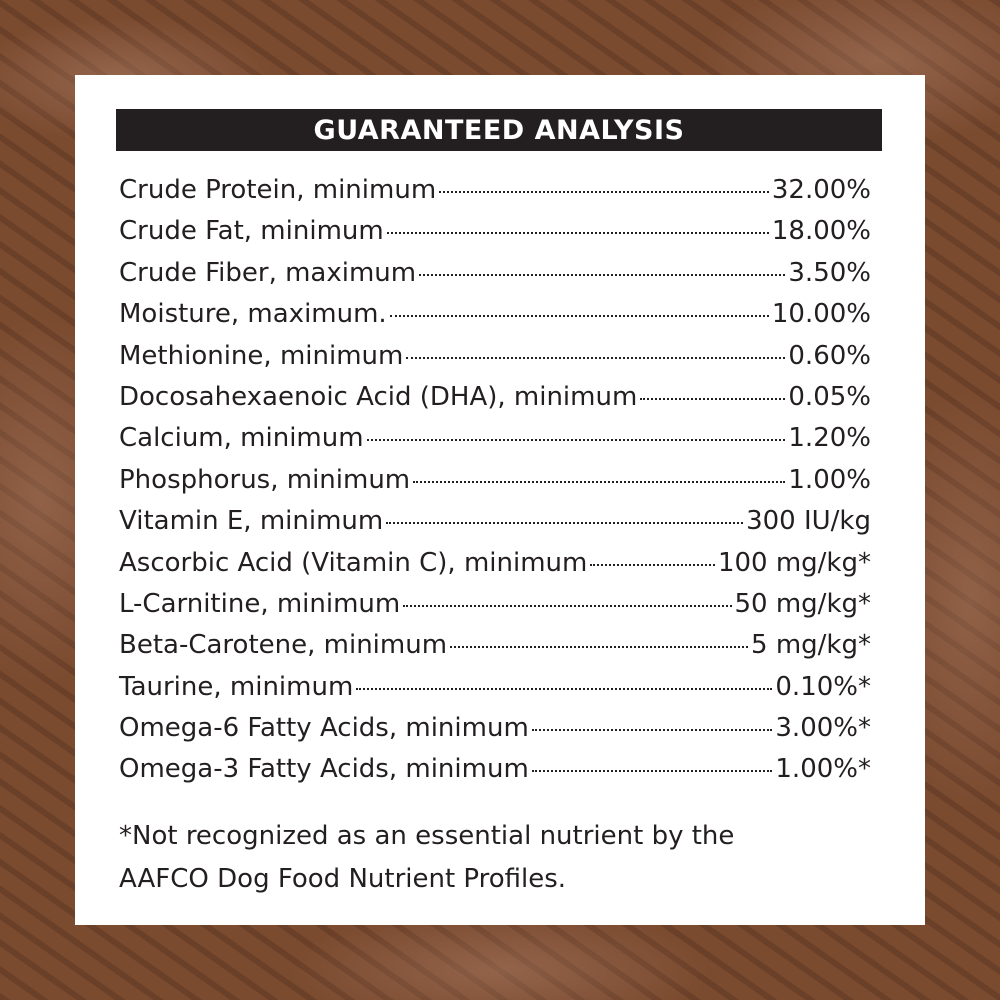 The height and width of the screenshot is (1000, 1000). Describe the element at coordinates (251, 521) in the screenshot. I see `nutrient-label: Vitamin E, minimum` at that location.